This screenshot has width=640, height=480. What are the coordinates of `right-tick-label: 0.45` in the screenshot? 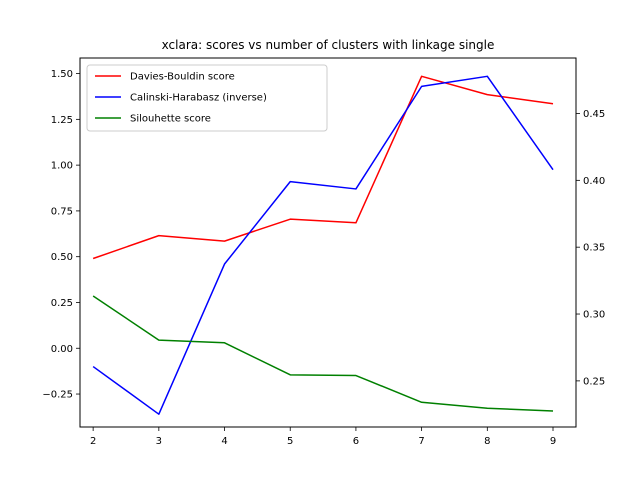 It's located at (594, 114).